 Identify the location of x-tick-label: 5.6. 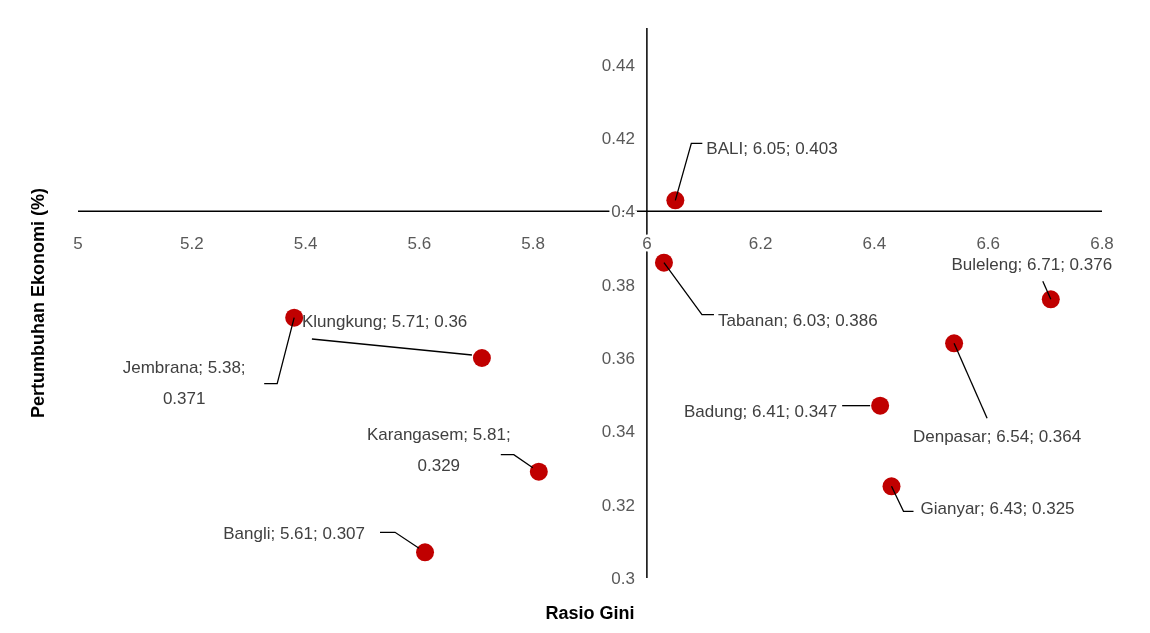
(419, 244).